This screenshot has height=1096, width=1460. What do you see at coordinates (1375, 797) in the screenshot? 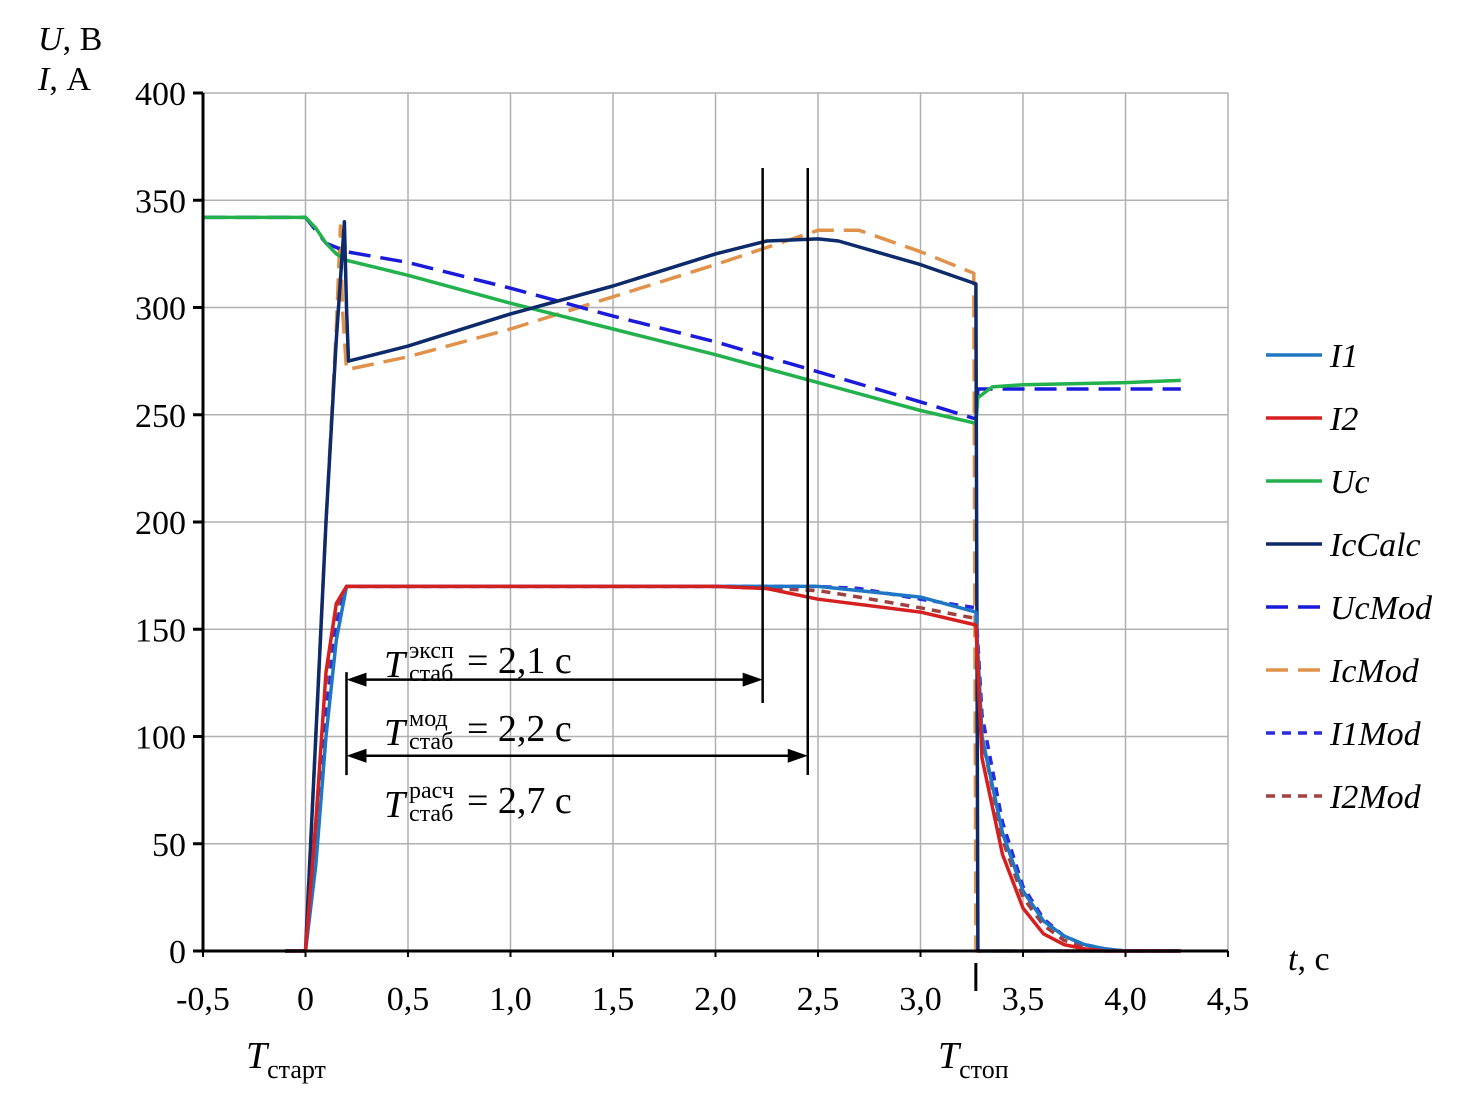
I see `legend-label: I2Mod` at bounding box center [1375, 797].